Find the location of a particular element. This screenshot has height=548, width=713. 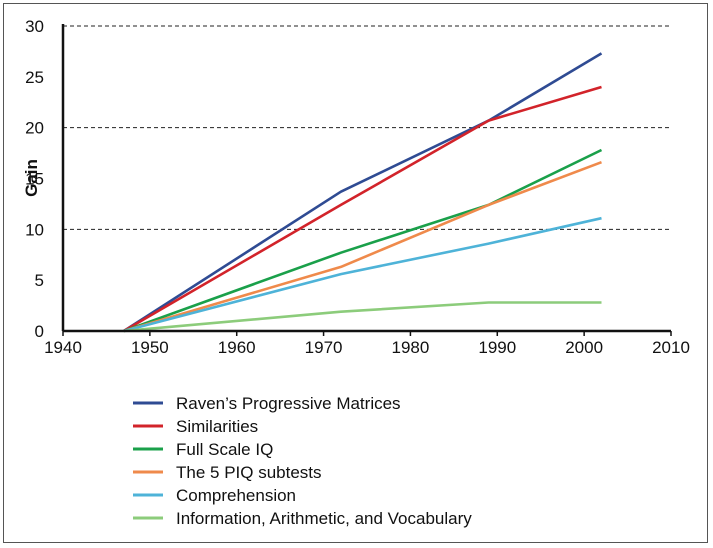

y-tick-label-20: 20 is located at coordinates (34, 128).